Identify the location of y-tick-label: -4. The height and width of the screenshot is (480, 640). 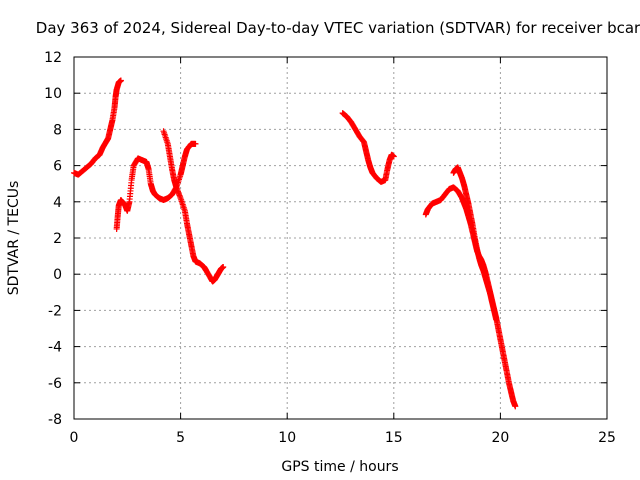
(55, 348).